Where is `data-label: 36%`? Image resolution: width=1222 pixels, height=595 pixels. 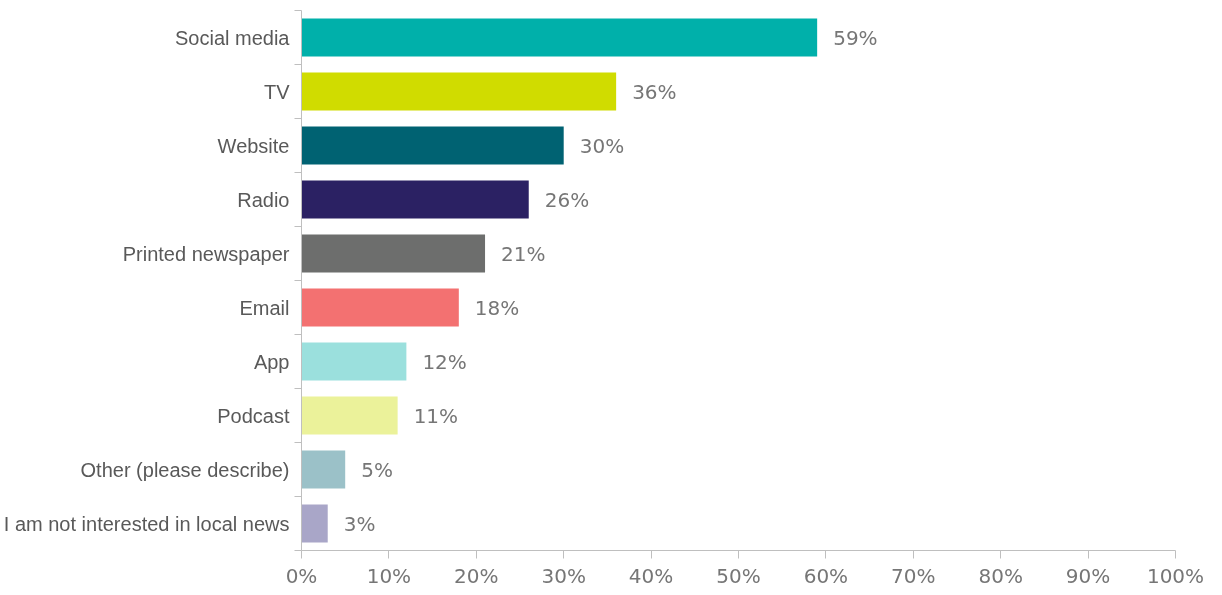
data-label: 36% is located at coordinates (654, 91).